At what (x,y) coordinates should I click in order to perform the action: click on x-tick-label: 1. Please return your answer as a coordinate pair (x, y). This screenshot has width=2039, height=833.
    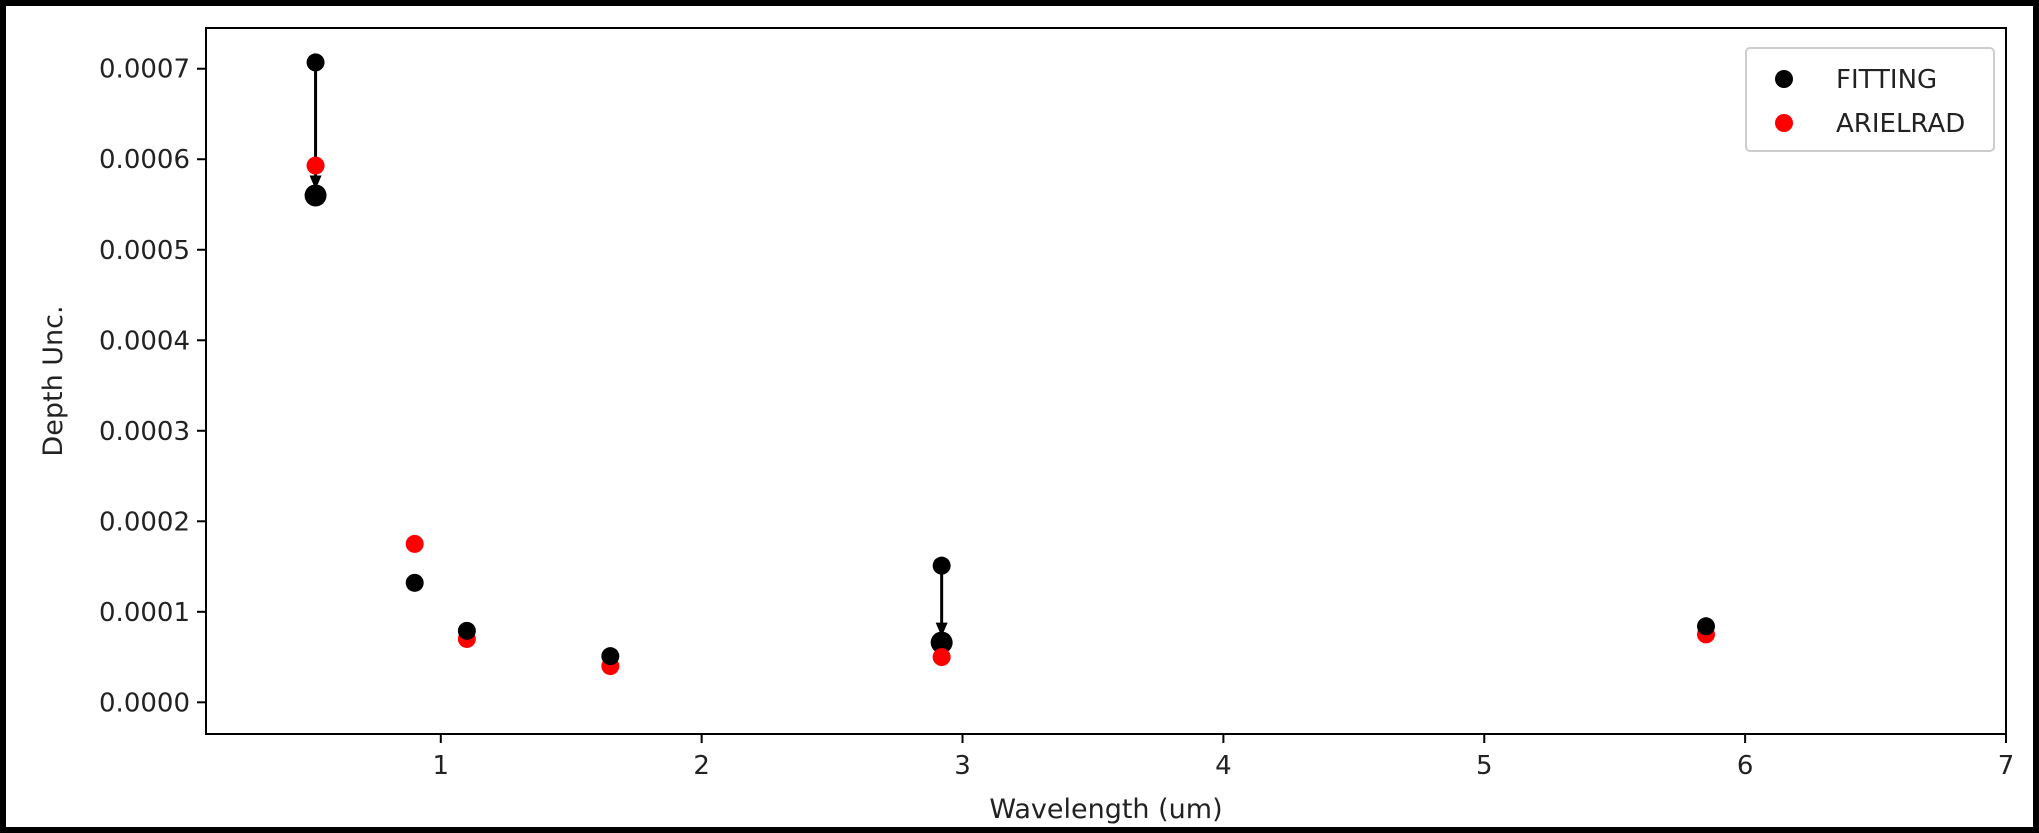
    Looking at the image, I should click on (441, 766).